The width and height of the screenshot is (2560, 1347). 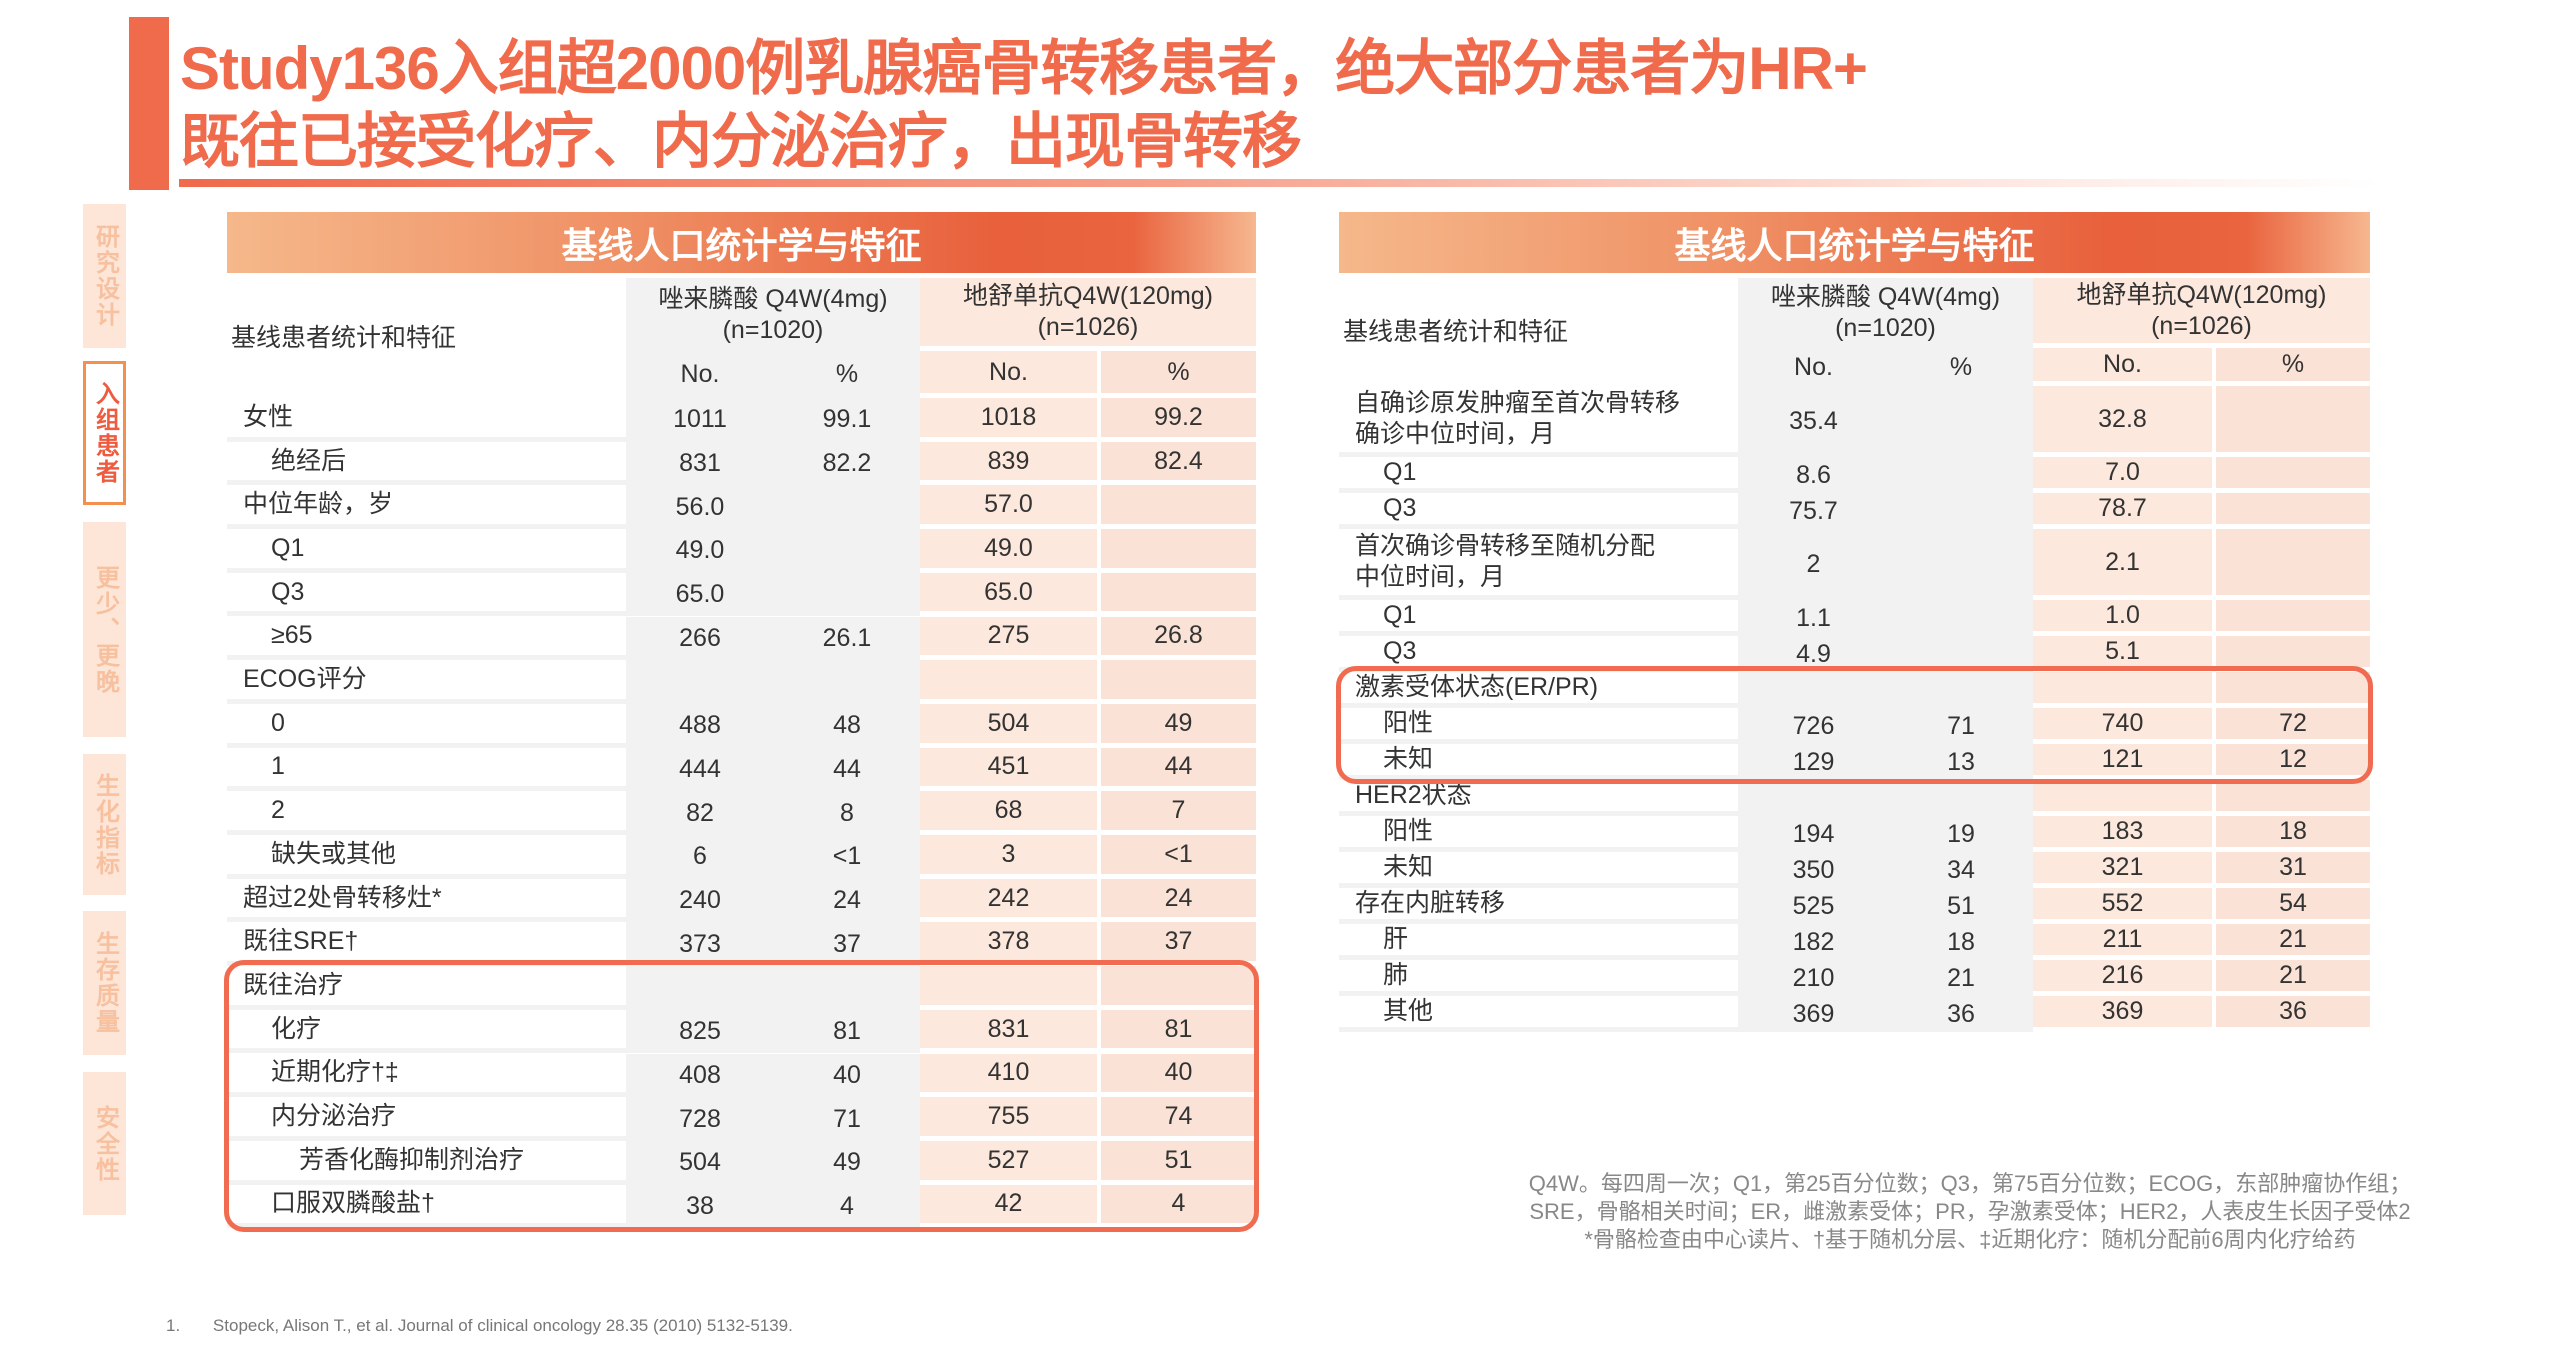 I want to click on deno-count: 527, so click(x=1008, y=1162).